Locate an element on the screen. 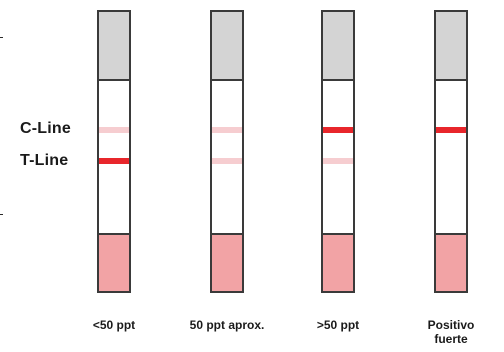  strip-caption-4: Positivo fuerte is located at coordinates (450, 332).